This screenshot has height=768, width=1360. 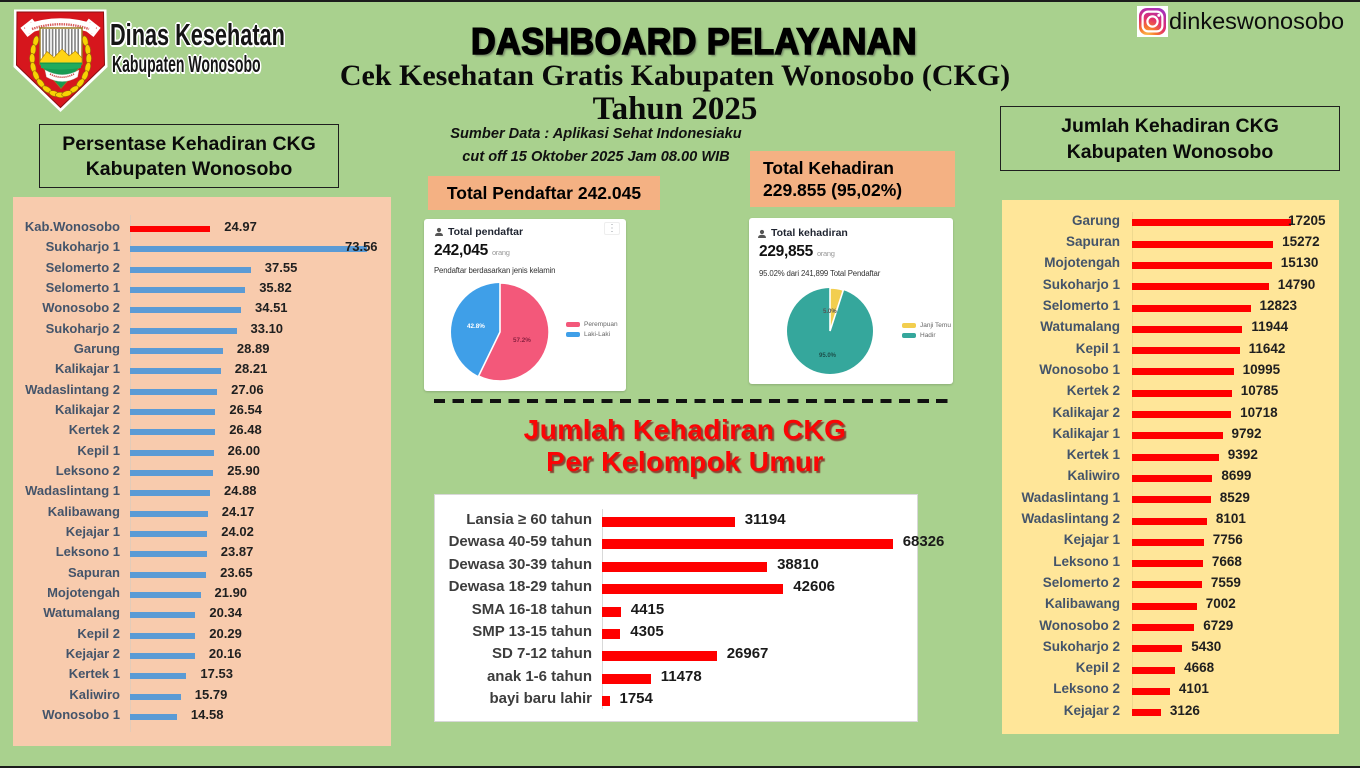 What do you see at coordinates (476, 326) in the screenshot?
I see `svg-text: 42.8%` at bounding box center [476, 326].